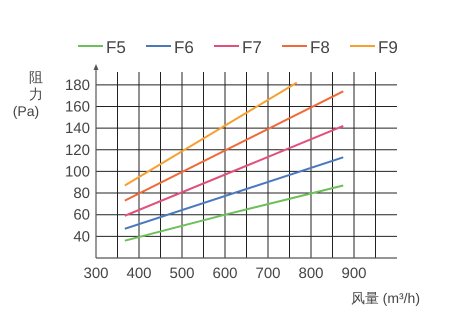 The width and height of the screenshot is (460, 326). Describe the element at coordinates (81, 193) in the screenshot. I see `y-tick-label: 80` at that location.